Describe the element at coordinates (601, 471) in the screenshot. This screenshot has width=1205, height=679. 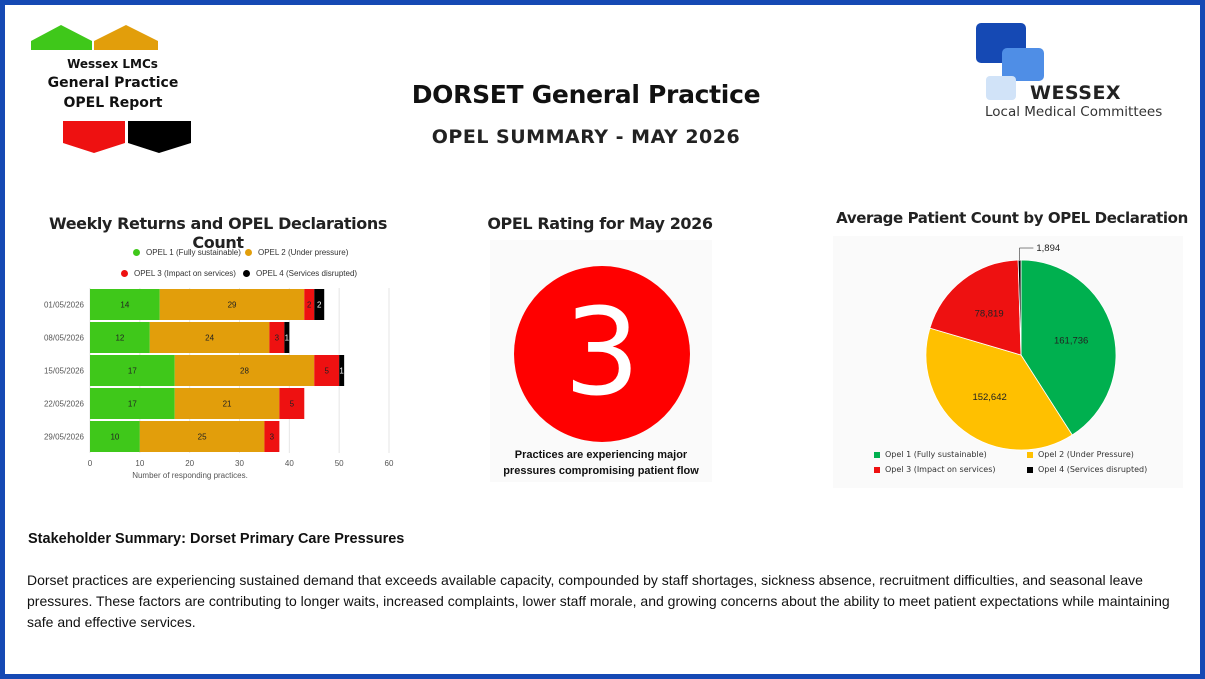
I see `rating-caption-line-2: pressures compromising patient flow` at that location.